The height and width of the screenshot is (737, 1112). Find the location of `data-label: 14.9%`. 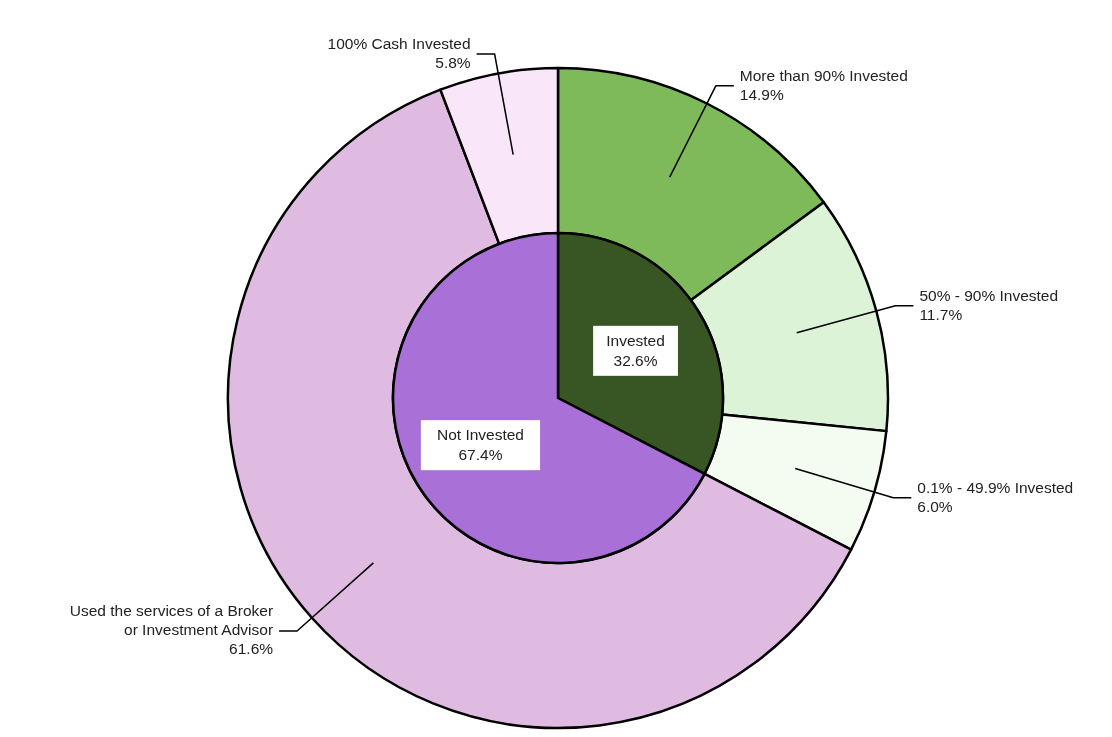

data-label: 14.9% is located at coordinates (761, 94).